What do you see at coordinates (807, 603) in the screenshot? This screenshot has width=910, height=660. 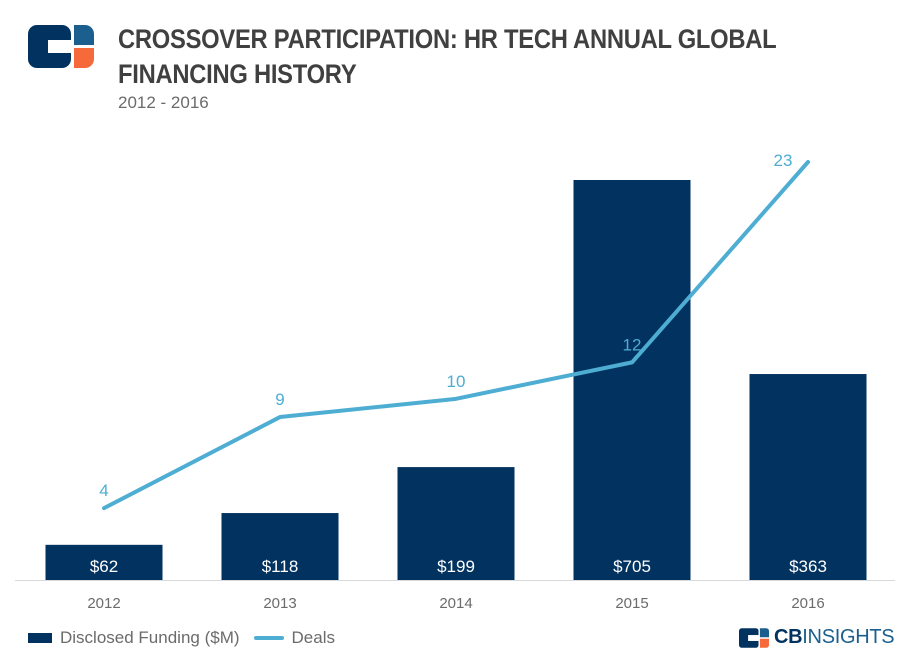 I see `x-tick-label: 2016` at bounding box center [807, 603].